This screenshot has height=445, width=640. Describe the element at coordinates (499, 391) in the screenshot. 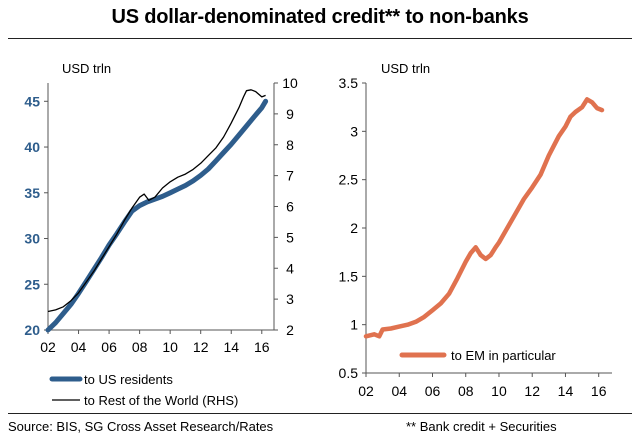

I see `right-chart-x-tick-label: 10` at that location.